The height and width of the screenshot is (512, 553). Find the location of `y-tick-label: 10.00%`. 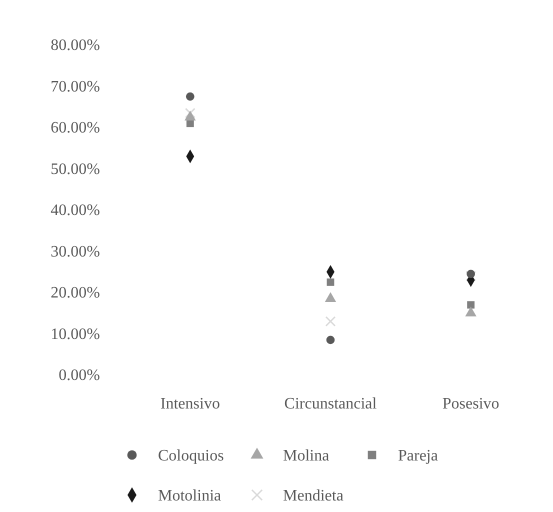

y-tick-label: 10.00% is located at coordinates (75, 334).